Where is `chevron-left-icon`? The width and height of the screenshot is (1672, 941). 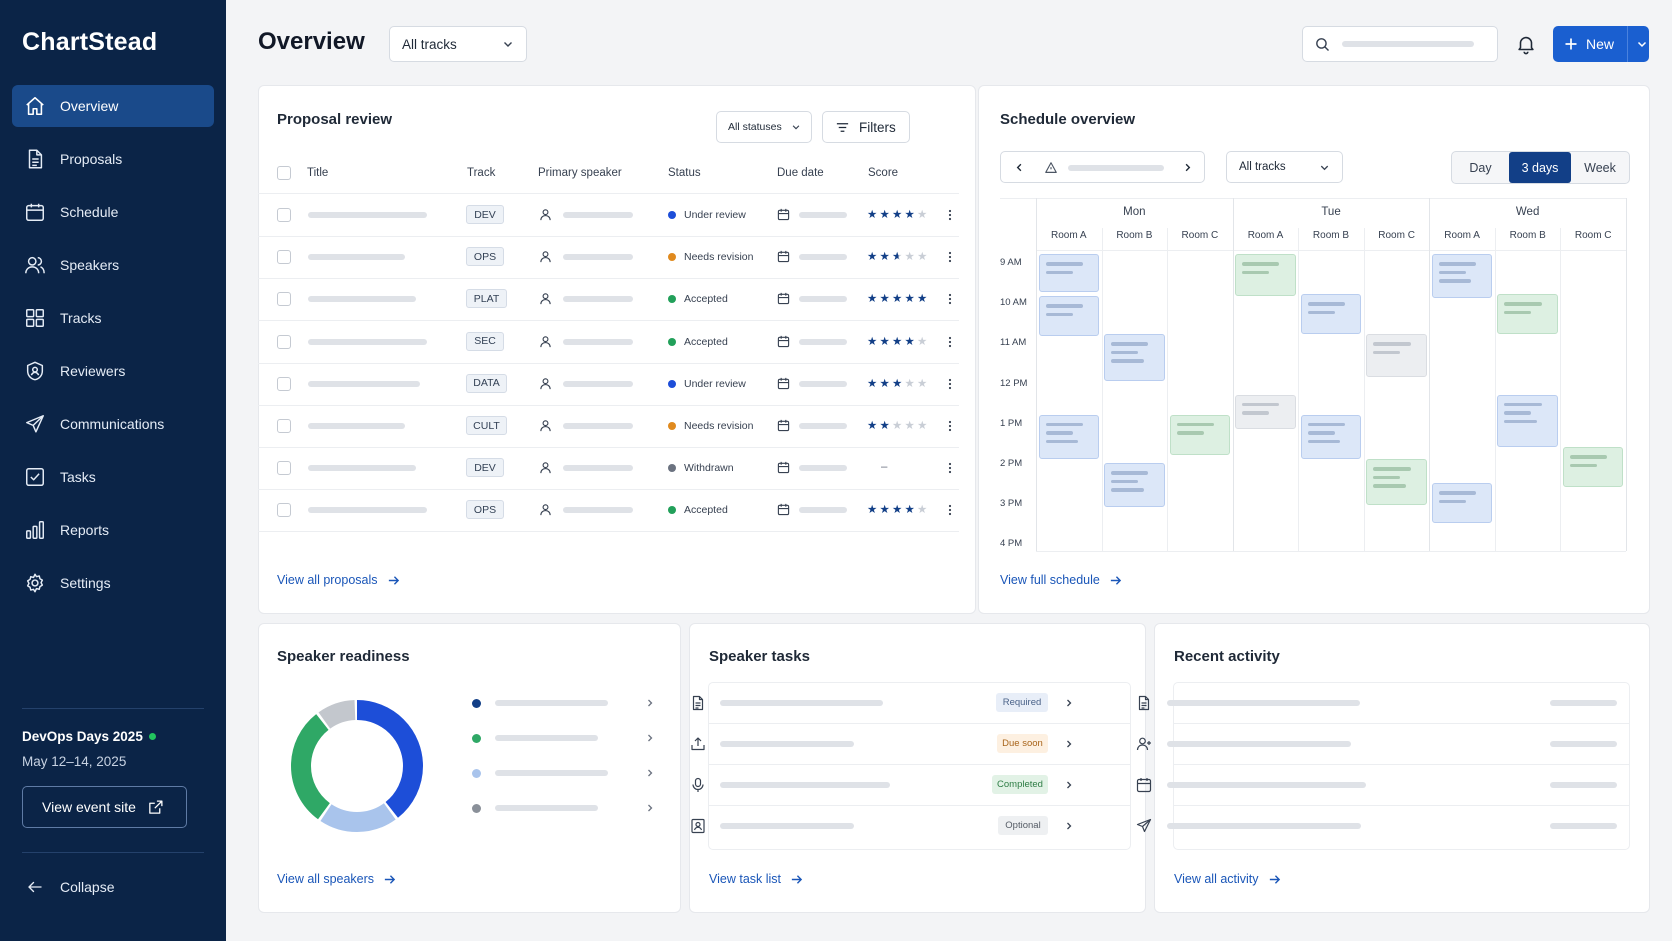 chevron-left-icon is located at coordinates (1019, 167).